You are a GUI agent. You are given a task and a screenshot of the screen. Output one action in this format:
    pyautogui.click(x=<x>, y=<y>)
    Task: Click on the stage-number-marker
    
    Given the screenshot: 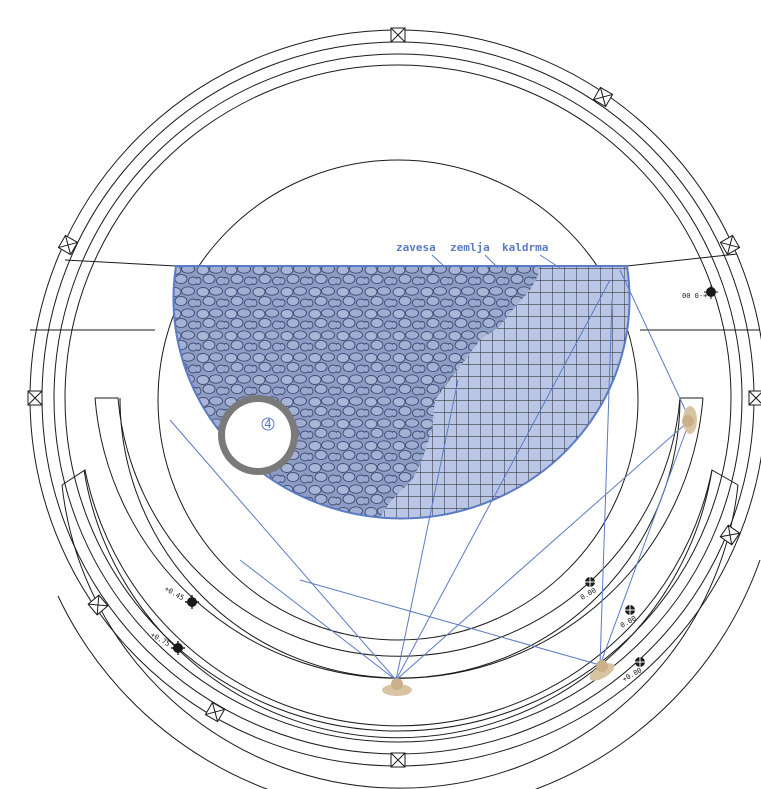 What is the action you would take?
    pyautogui.click(x=268, y=424)
    